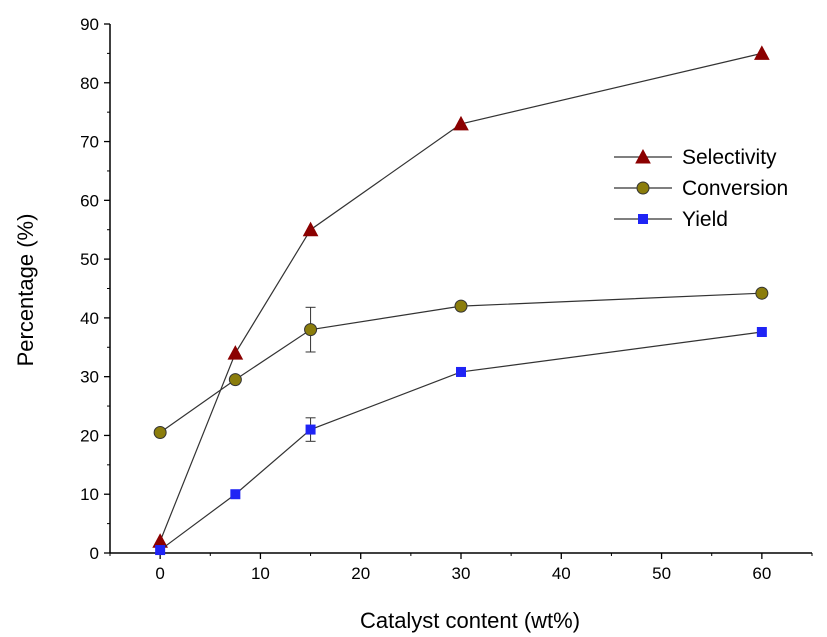 The height and width of the screenshot is (637, 827). What do you see at coordinates (89, 24) in the screenshot?
I see `y-tick-label: 90` at bounding box center [89, 24].